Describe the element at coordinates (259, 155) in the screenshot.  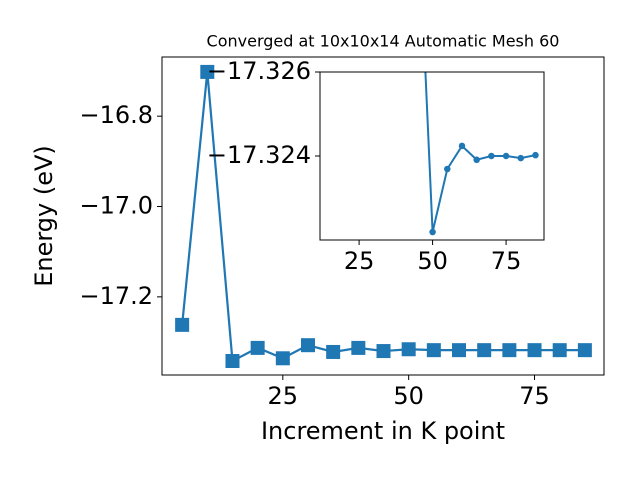
I see `y-tick-label: −17.324` at that location.